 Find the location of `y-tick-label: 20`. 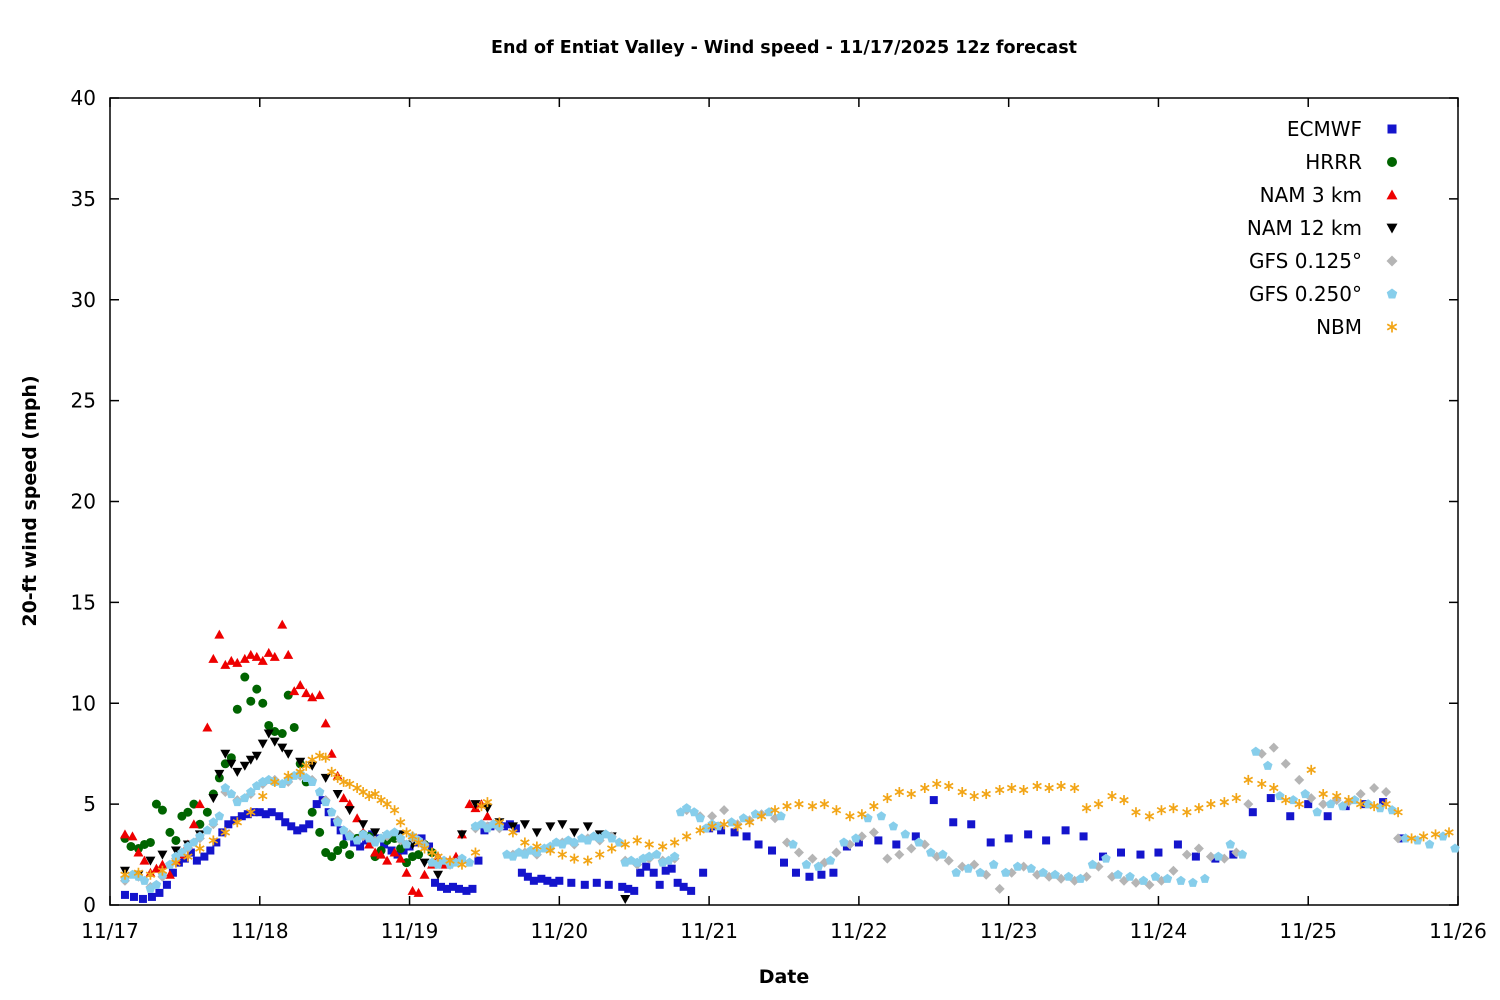

y-tick-label: 20 is located at coordinates (83, 502).